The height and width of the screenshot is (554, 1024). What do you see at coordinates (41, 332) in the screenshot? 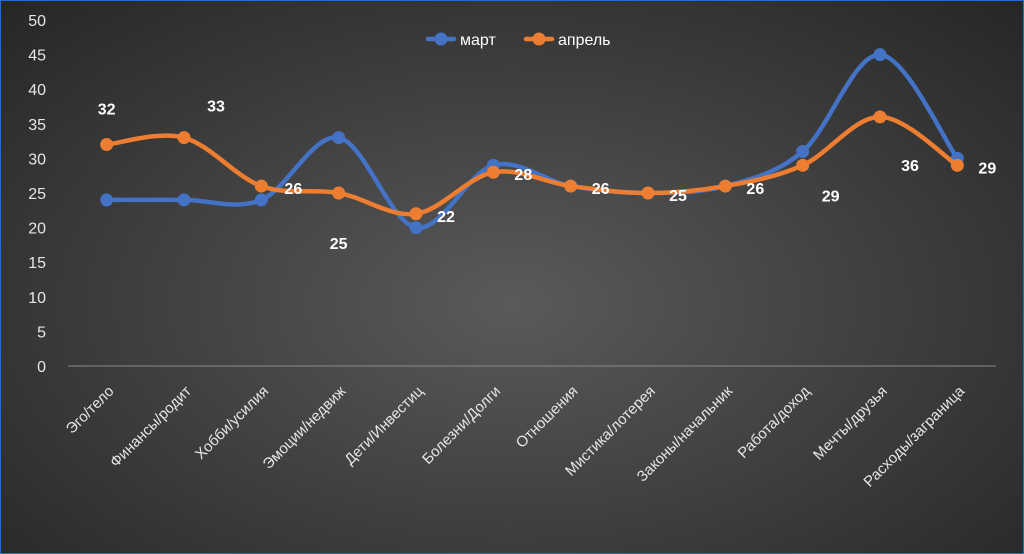
I see `y-tick-label: 5` at bounding box center [41, 332].